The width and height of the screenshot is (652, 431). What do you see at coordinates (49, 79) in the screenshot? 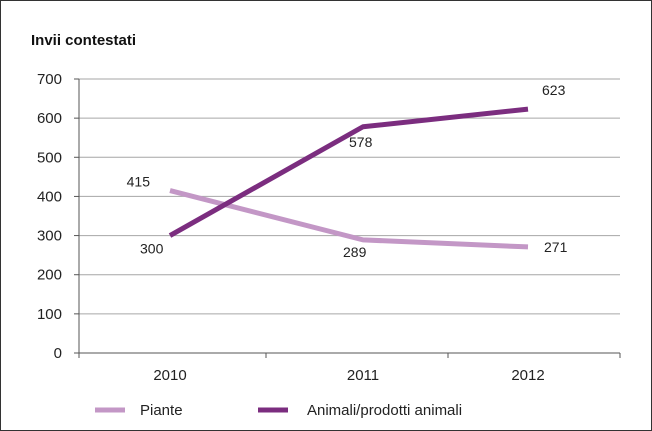
I see `y-tick-label-700: 700` at bounding box center [49, 79].